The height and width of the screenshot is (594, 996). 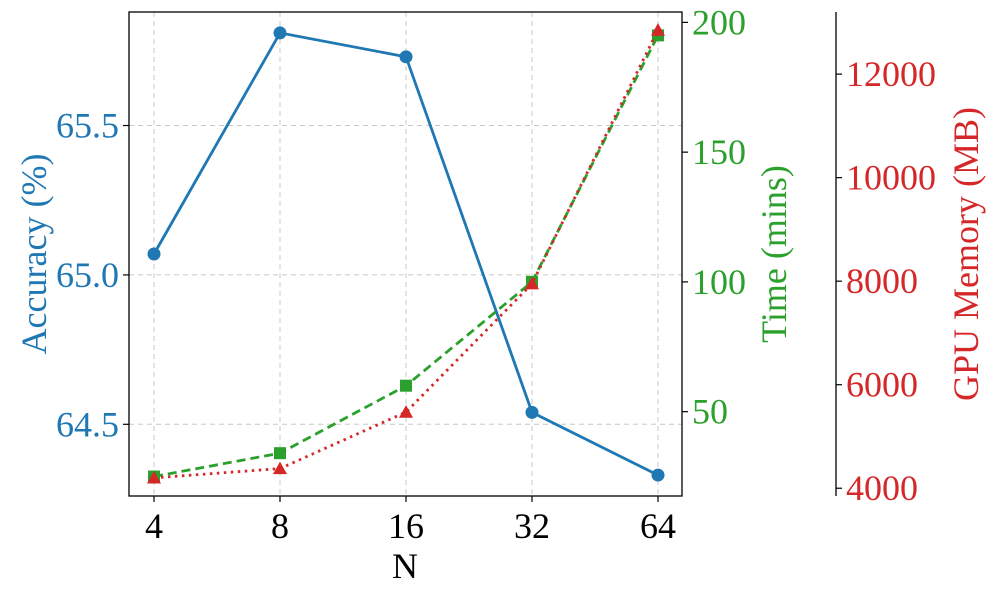 What do you see at coordinates (406, 526) in the screenshot?
I see `x-tick-label: 16` at bounding box center [406, 526].